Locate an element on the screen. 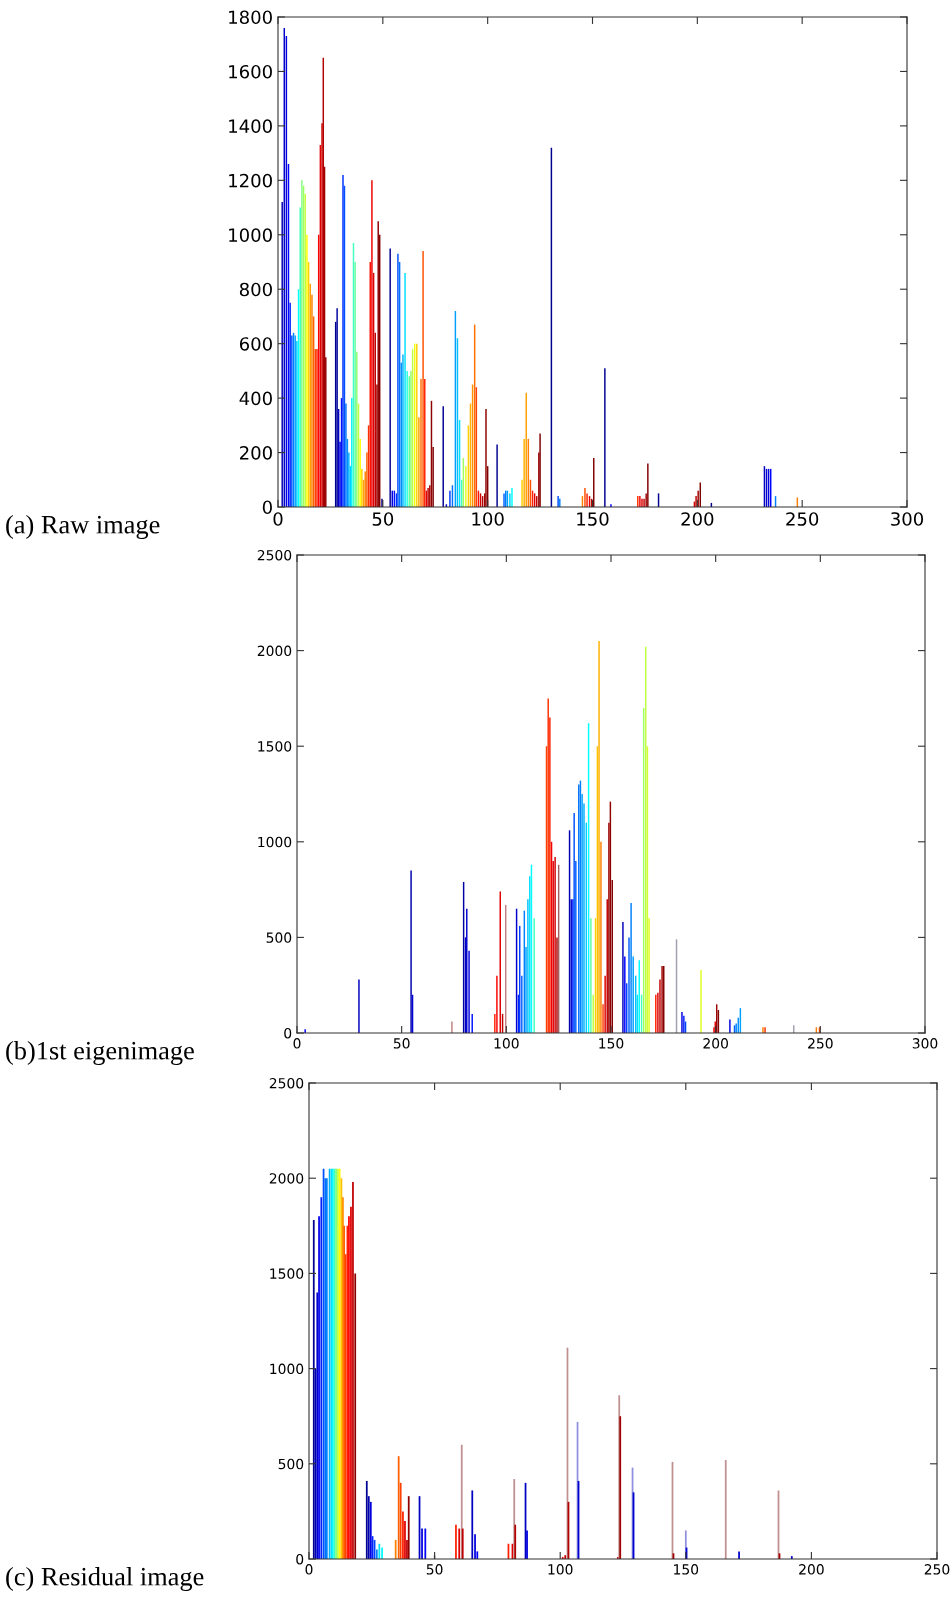 The image size is (952, 1599). text: (b)1st eigenimage is located at coordinates (100, 1053).